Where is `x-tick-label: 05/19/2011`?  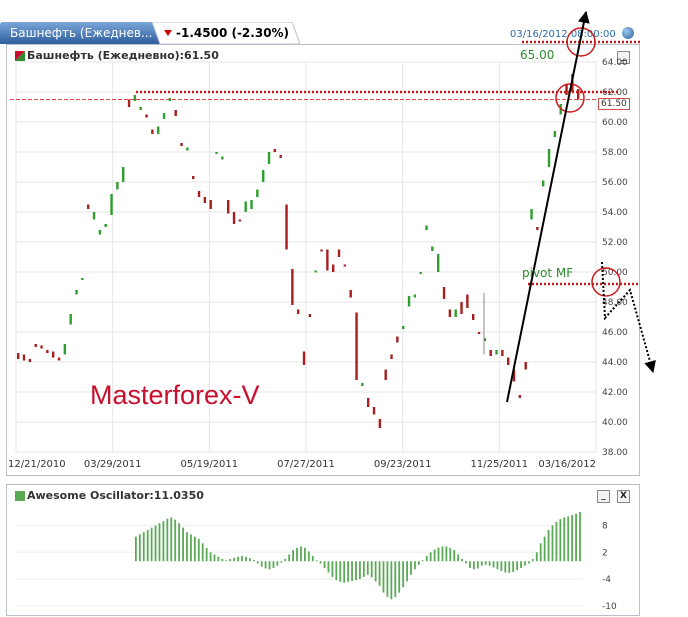
x-tick-label: 05/19/2011 is located at coordinates (210, 464).